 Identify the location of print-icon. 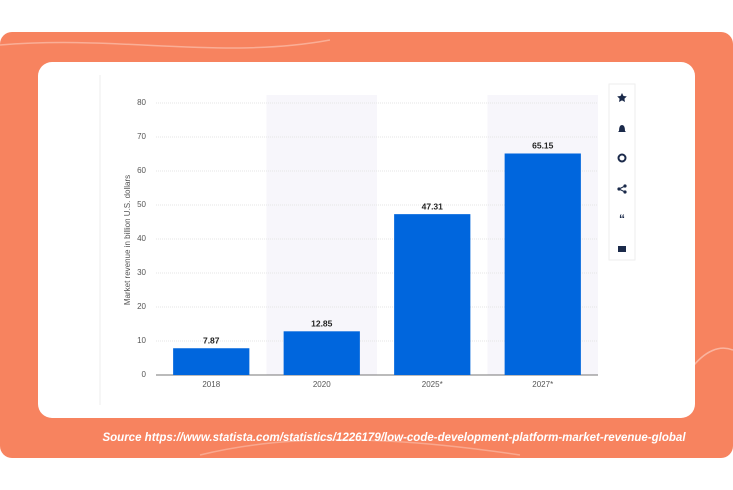
(622, 249).